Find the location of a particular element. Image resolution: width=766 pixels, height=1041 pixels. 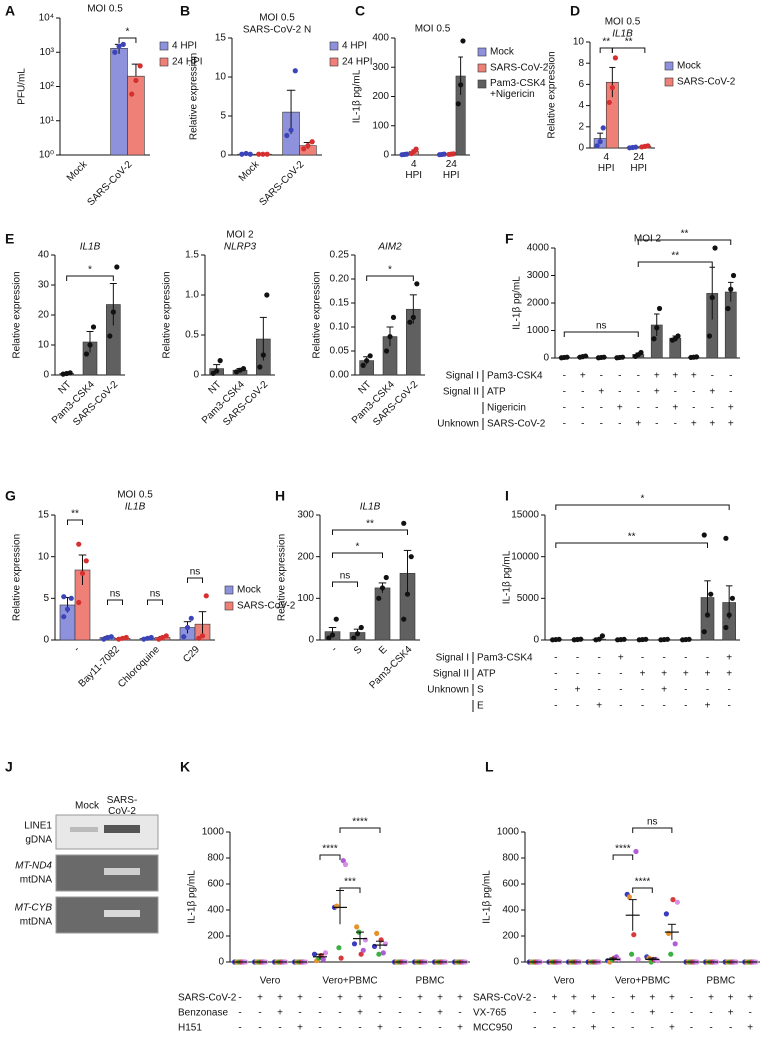

condition-name: Pam3-CSK4 is located at coordinates (515, 376).